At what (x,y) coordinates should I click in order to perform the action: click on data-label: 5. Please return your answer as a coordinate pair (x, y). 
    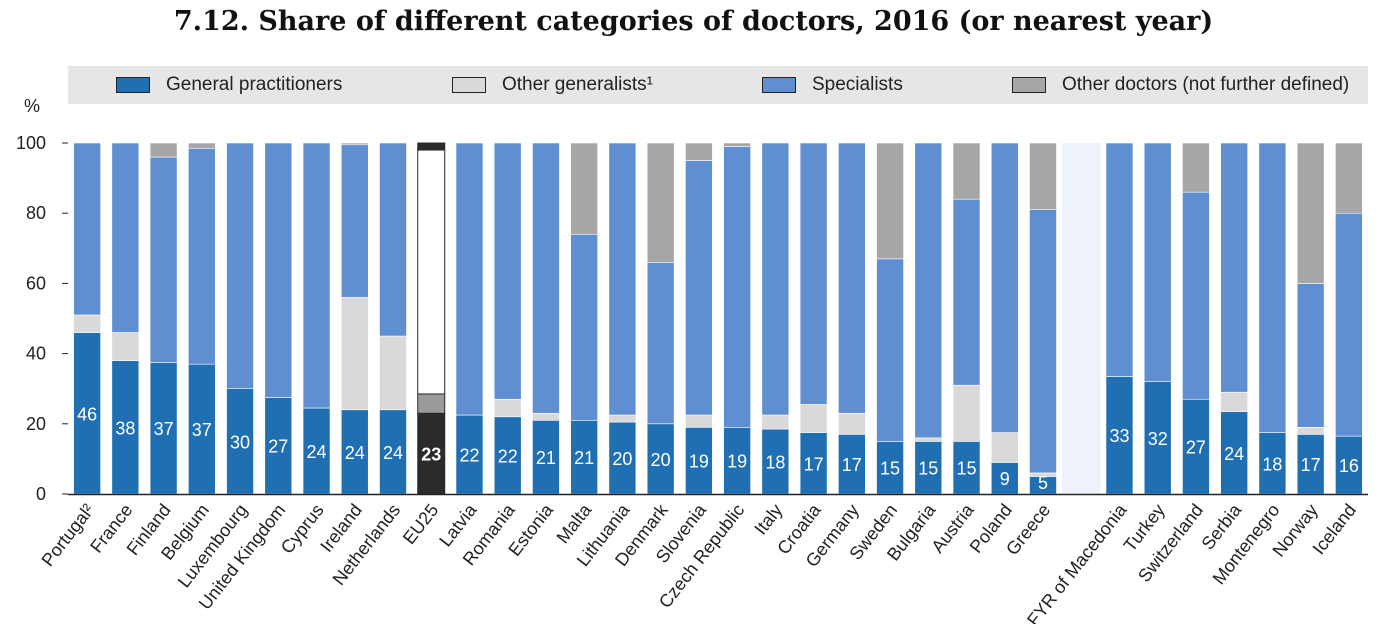
    Looking at the image, I should click on (1043, 483).